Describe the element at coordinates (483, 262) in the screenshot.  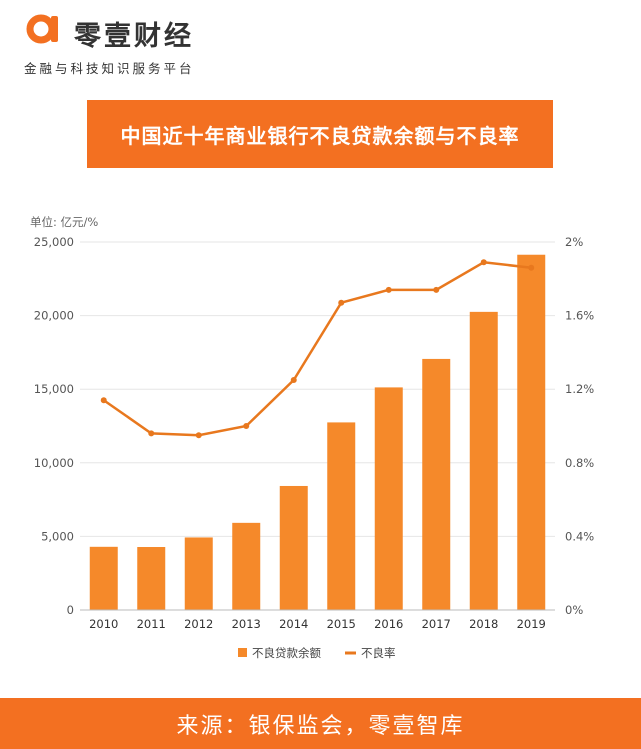
I see `line-point-2018` at that location.